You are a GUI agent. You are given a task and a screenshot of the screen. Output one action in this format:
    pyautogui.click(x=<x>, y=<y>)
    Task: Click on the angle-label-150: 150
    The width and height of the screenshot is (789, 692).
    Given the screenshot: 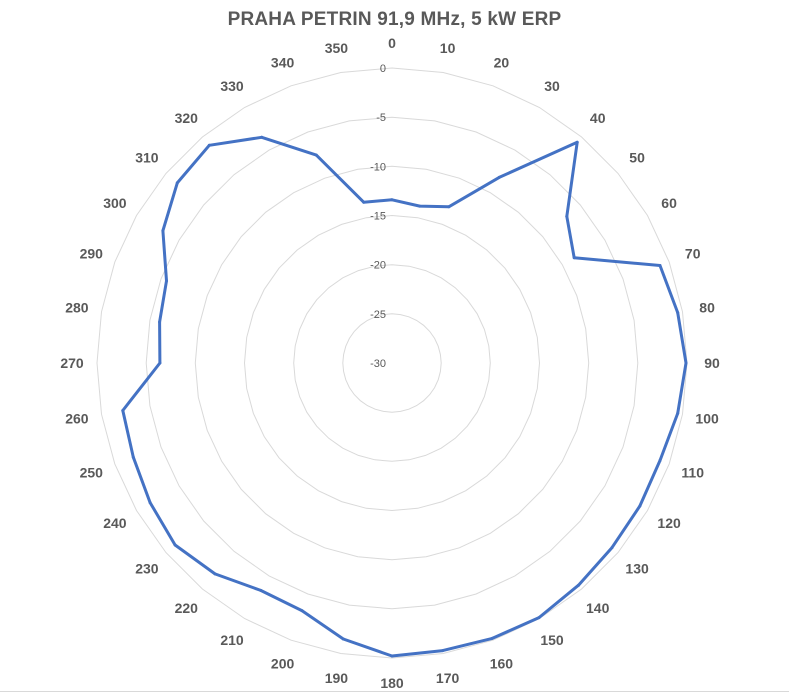 What is the action you would take?
    pyautogui.click(x=552, y=640)
    